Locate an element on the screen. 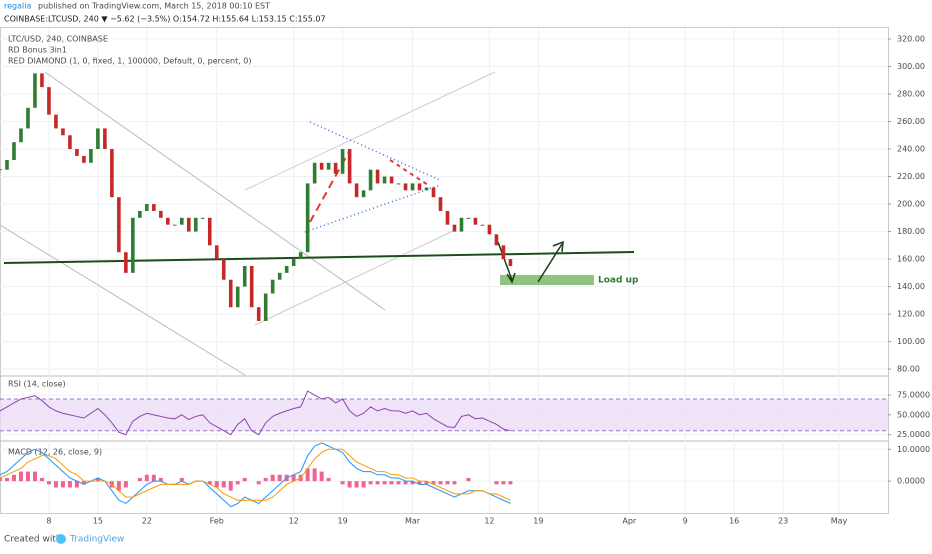 Image resolution: width=932 pixels, height=554 pixels. x-tick-label: 8 is located at coordinates (48, 521).